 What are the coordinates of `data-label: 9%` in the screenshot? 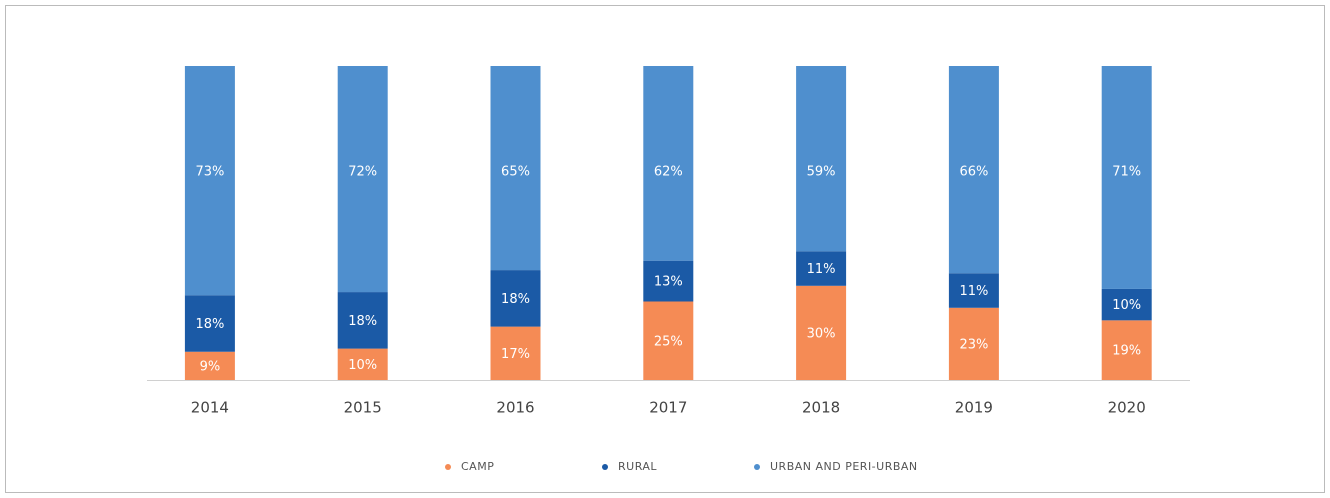 It's located at (210, 366).